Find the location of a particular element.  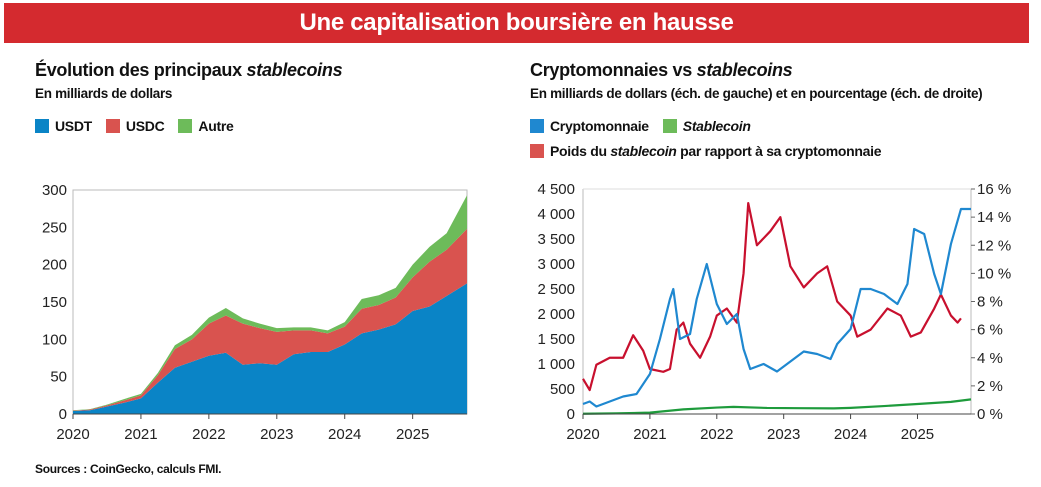

y-left-tick-label: 0 is located at coordinates (571, 414).